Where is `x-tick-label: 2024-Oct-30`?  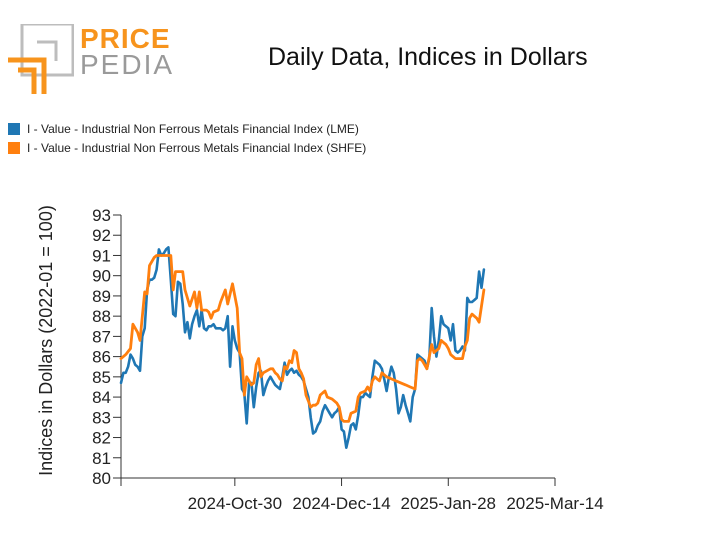
x-tick-label: 2024-Oct-30 is located at coordinates (235, 503).